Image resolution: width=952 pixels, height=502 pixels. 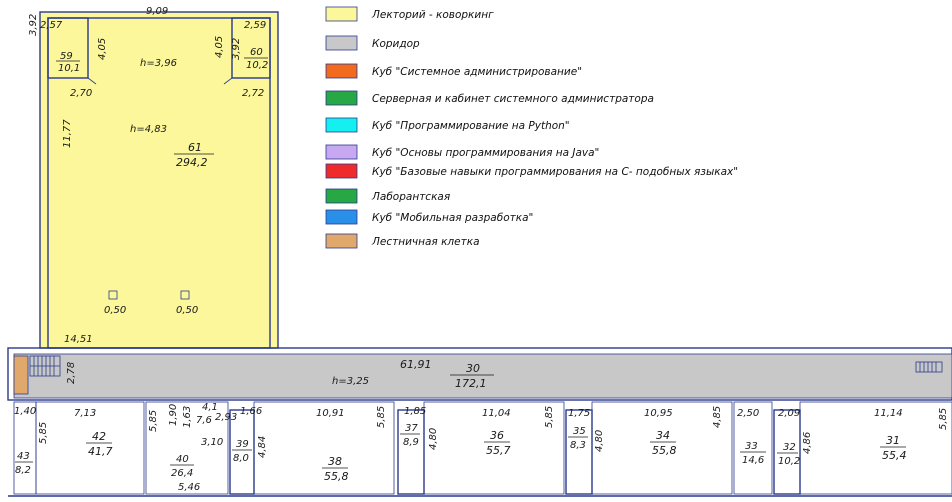 I want to click on legend-label-1: Лекторий - коворкинг, so click(x=432, y=15).